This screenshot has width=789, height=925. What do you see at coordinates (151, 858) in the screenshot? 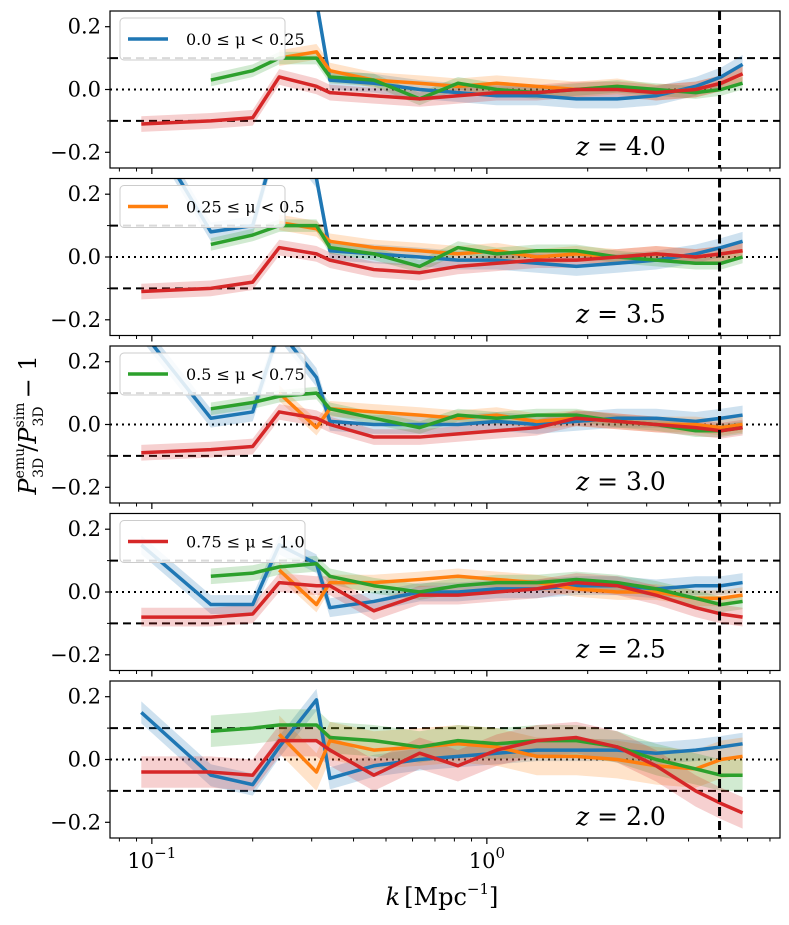
I see `x-tick-label: 10⁻¹` at bounding box center [151, 858].